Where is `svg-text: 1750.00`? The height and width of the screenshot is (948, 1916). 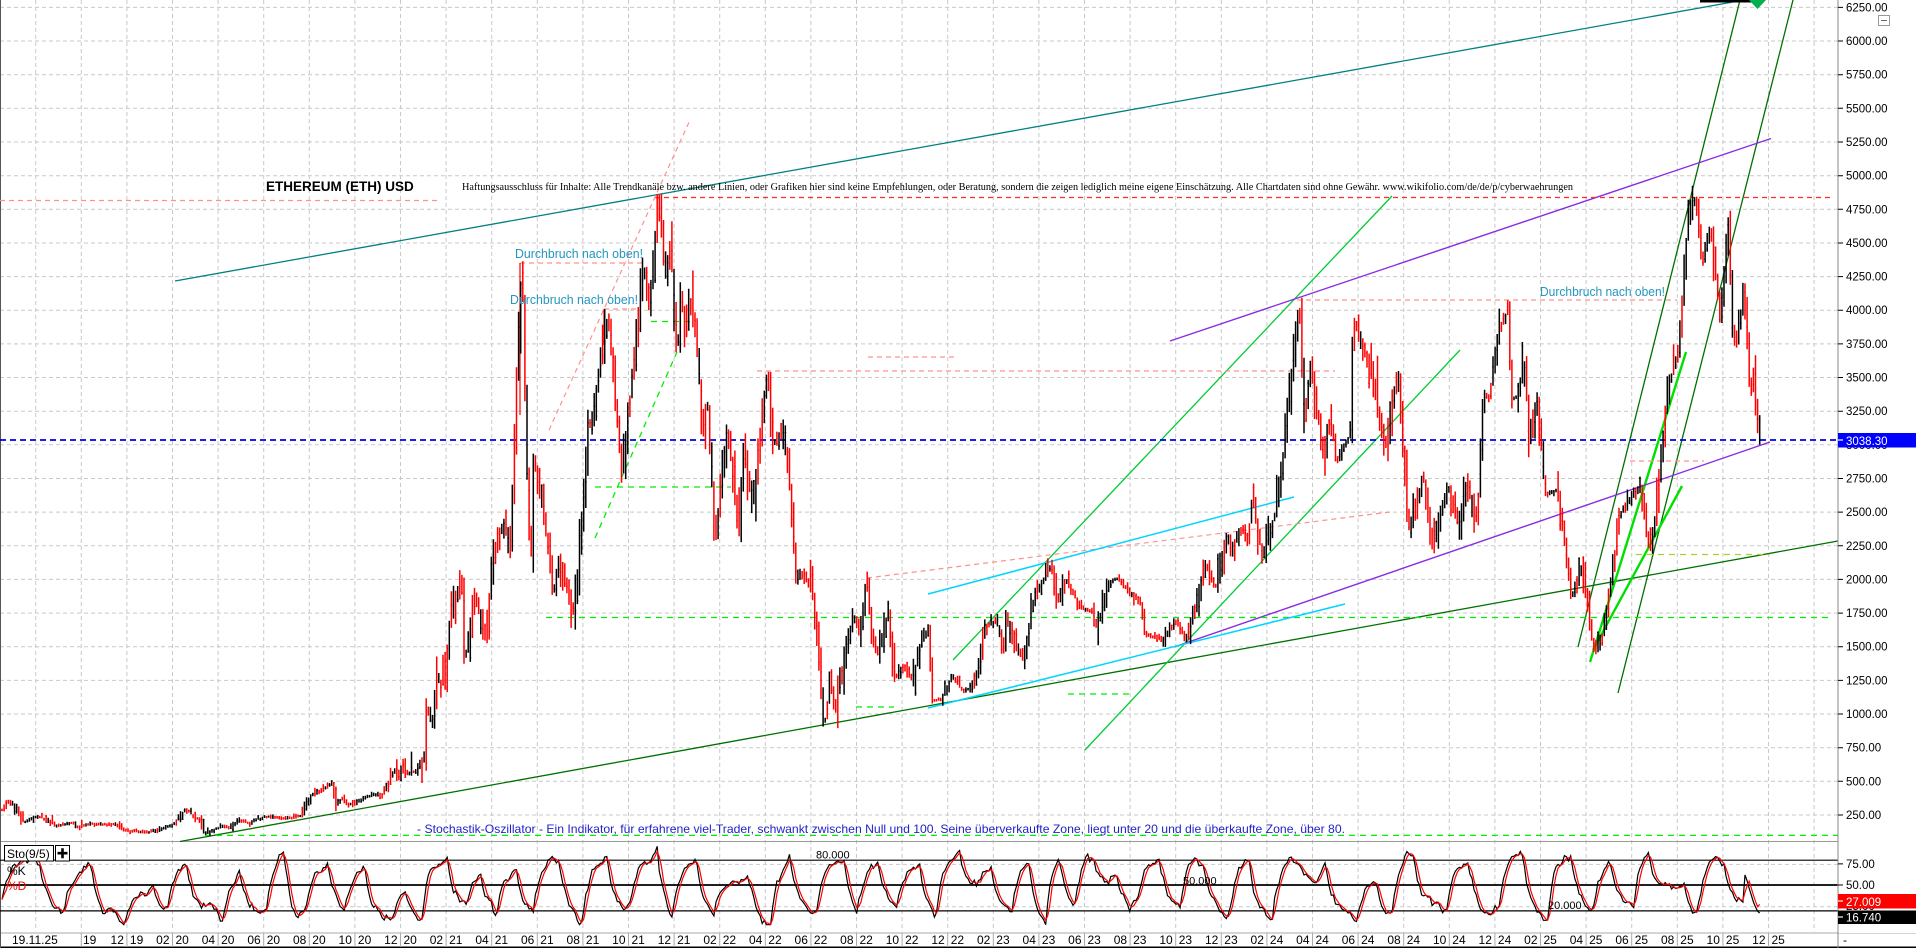
svg-text: 1750.00 is located at coordinates (1867, 614).